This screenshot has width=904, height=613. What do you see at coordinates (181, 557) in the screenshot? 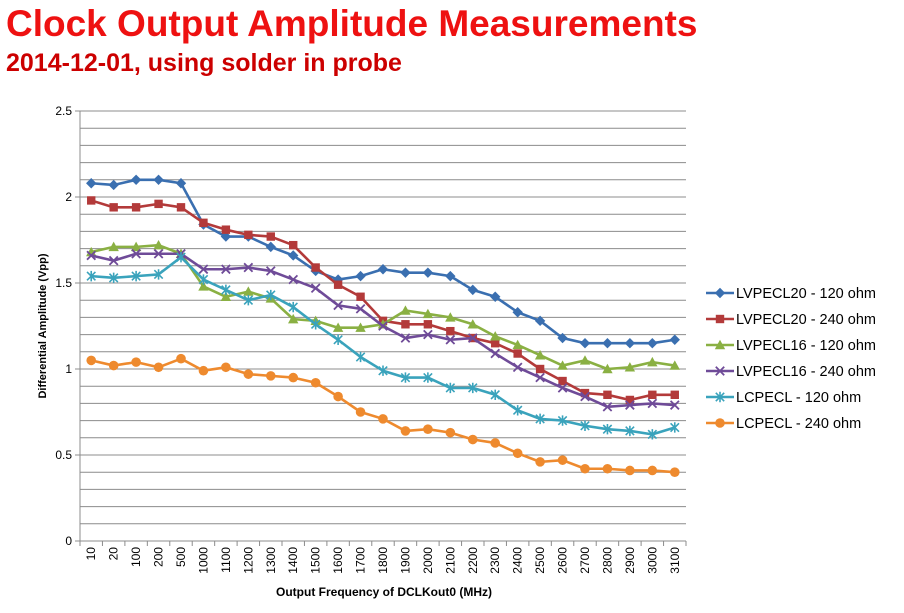
I see `x-tick-label: 500` at bounding box center [181, 557].